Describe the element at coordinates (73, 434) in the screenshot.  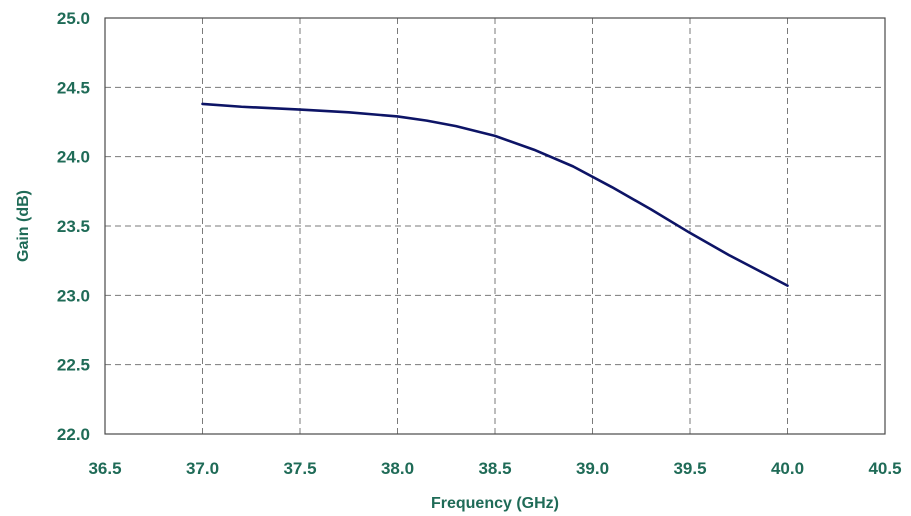
I see `y-tick-label: 22.0` at that location.